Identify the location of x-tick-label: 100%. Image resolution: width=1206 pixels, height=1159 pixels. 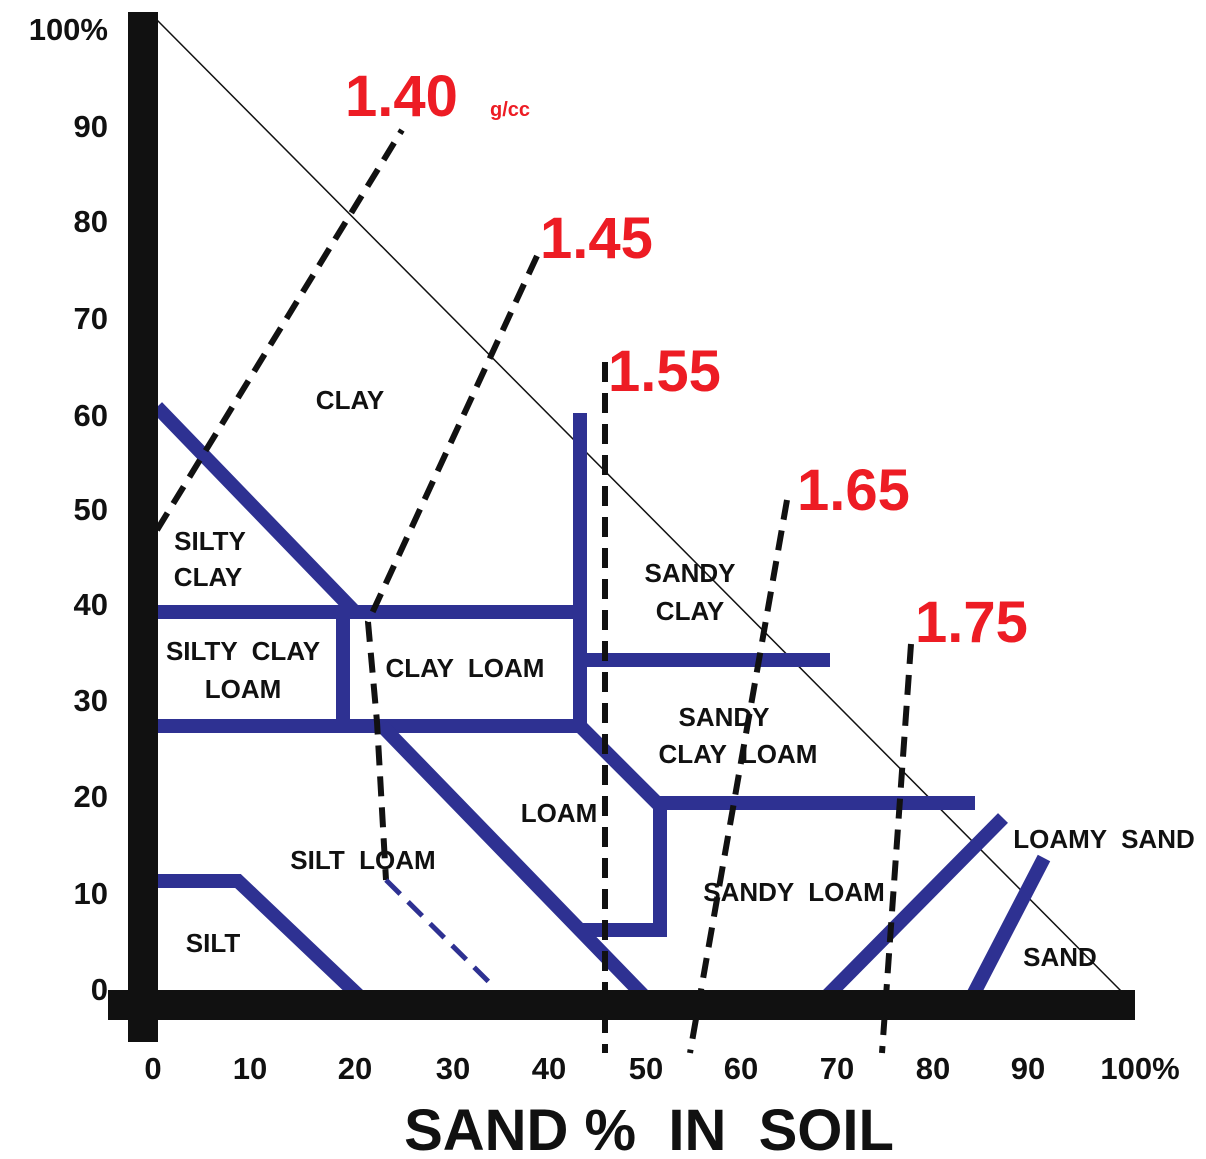
(1139, 1068).